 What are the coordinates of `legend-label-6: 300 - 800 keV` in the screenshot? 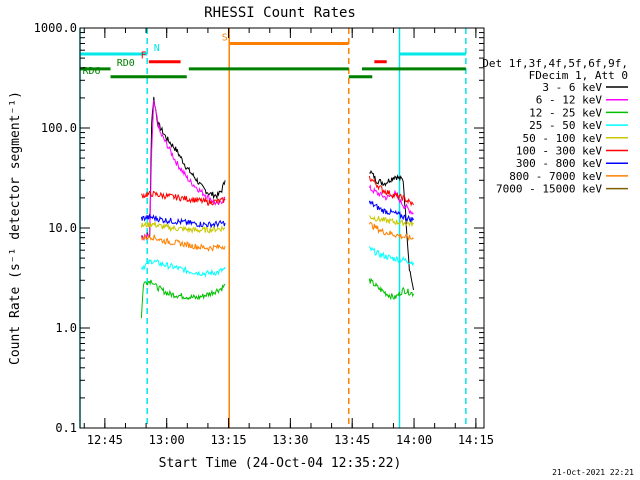 It's located at (559, 163).